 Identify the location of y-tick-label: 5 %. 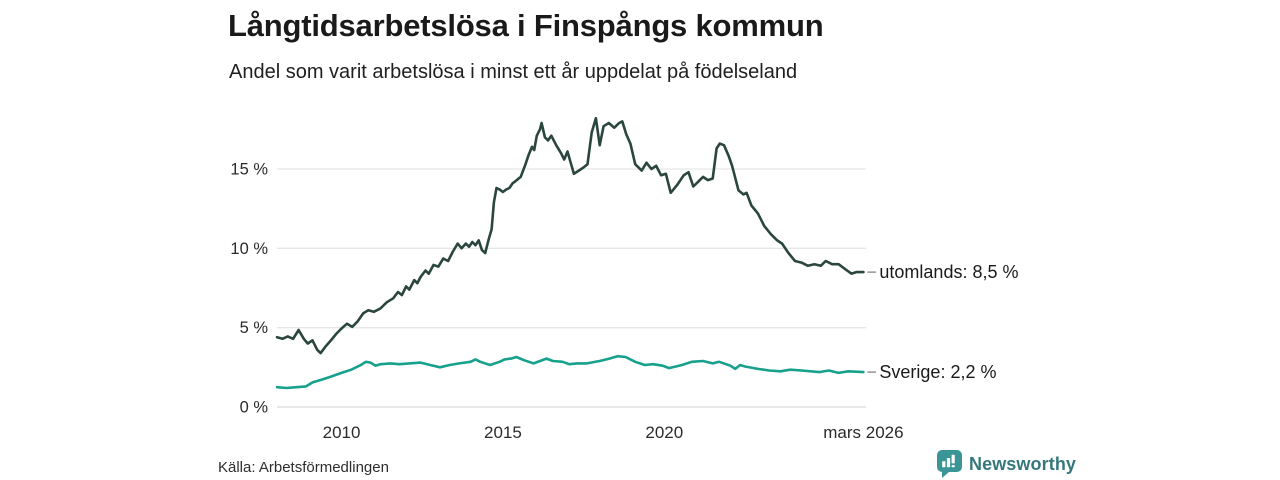
(254, 328).